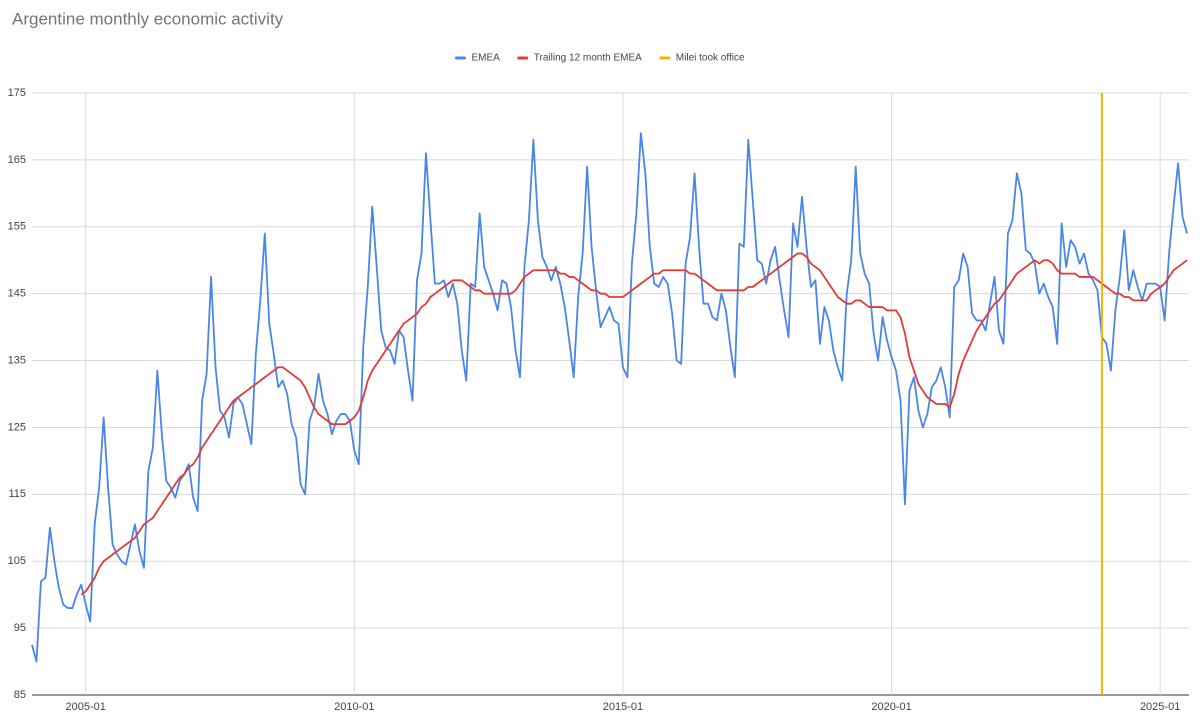  Describe the element at coordinates (17, 93) in the screenshot. I see `y-tick-label: 175` at that location.